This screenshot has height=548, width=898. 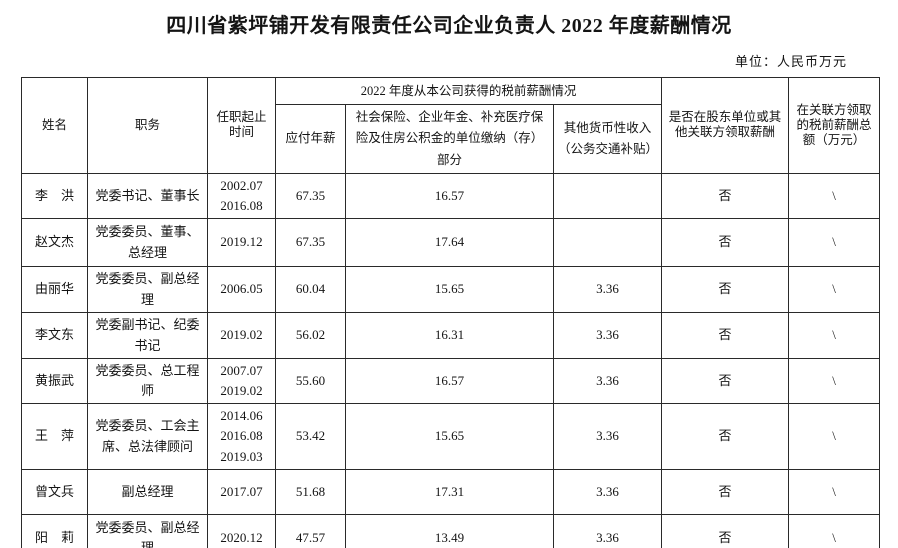 What do you see at coordinates (147, 491) in the screenshot?
I see `cell-position: 副总经理` at bounding box center [147, 491].